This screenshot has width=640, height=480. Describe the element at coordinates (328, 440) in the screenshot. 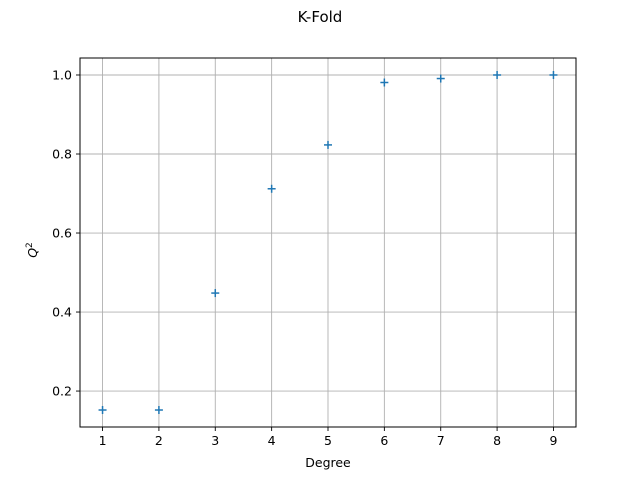

I see `x-tick-label: 5` at that location.